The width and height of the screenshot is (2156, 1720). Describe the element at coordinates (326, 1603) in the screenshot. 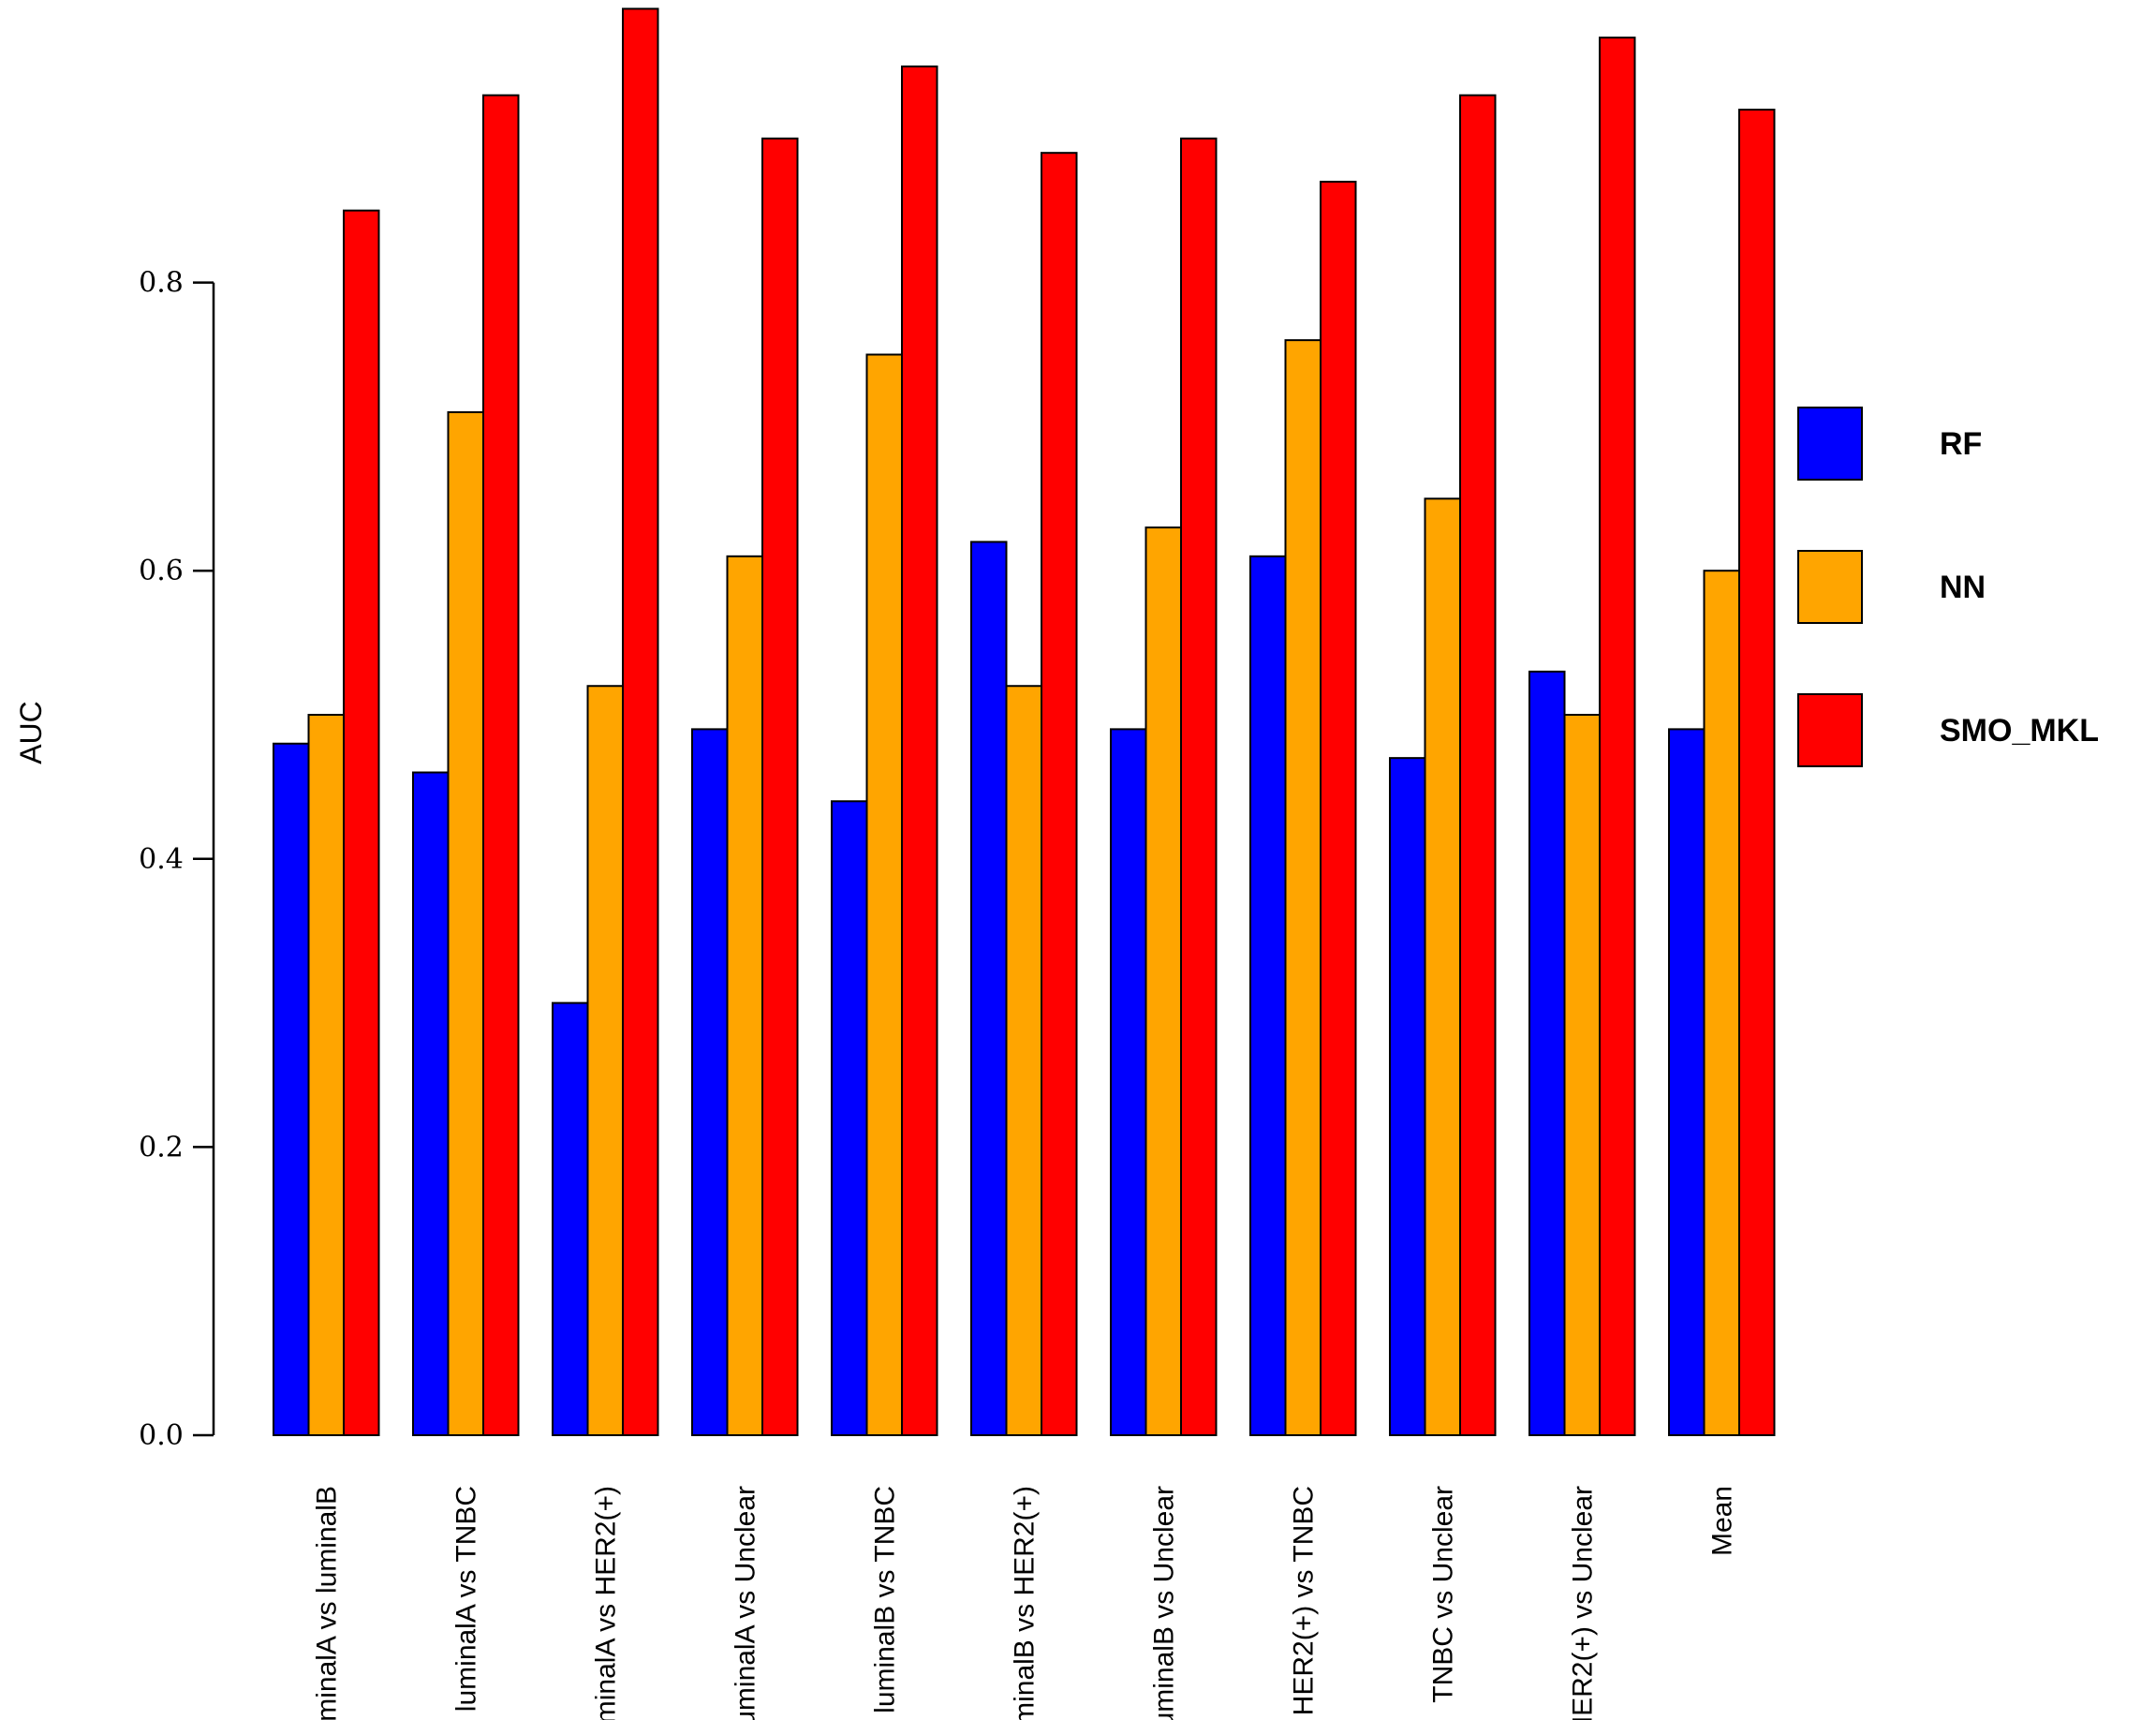

I see `x-category-label: luminalA vs luminalB` at that location.